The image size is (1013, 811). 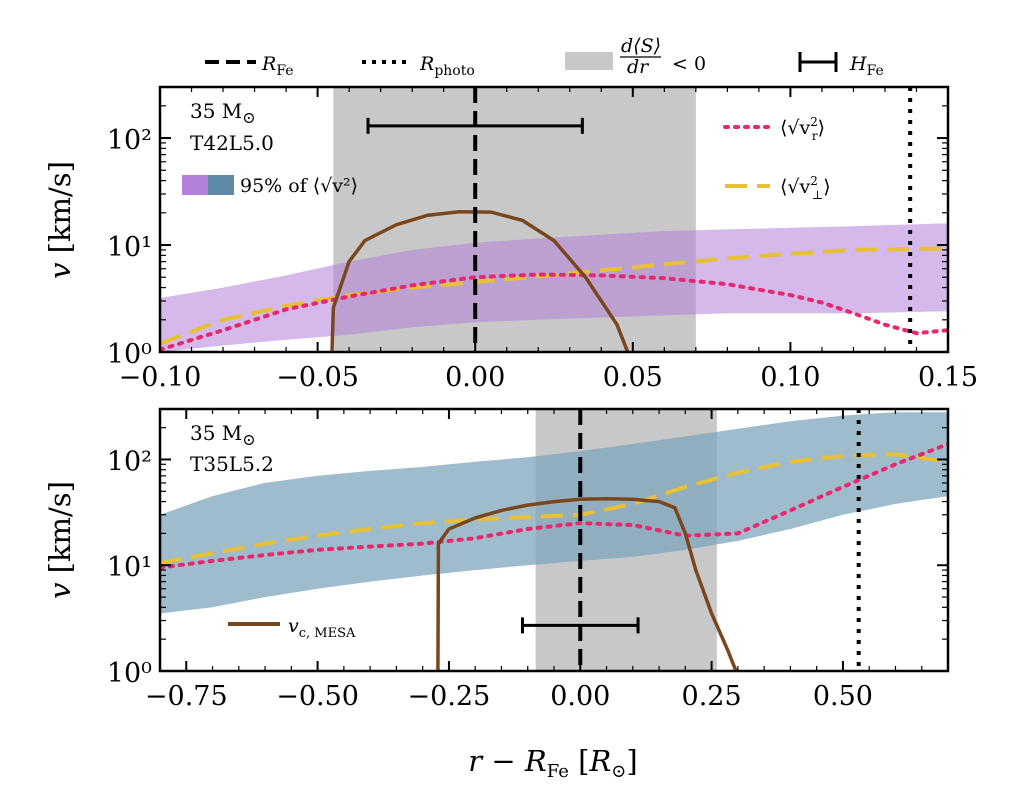 I want to click on top-model-label: T42L5.0, so click(x=232, y=143).